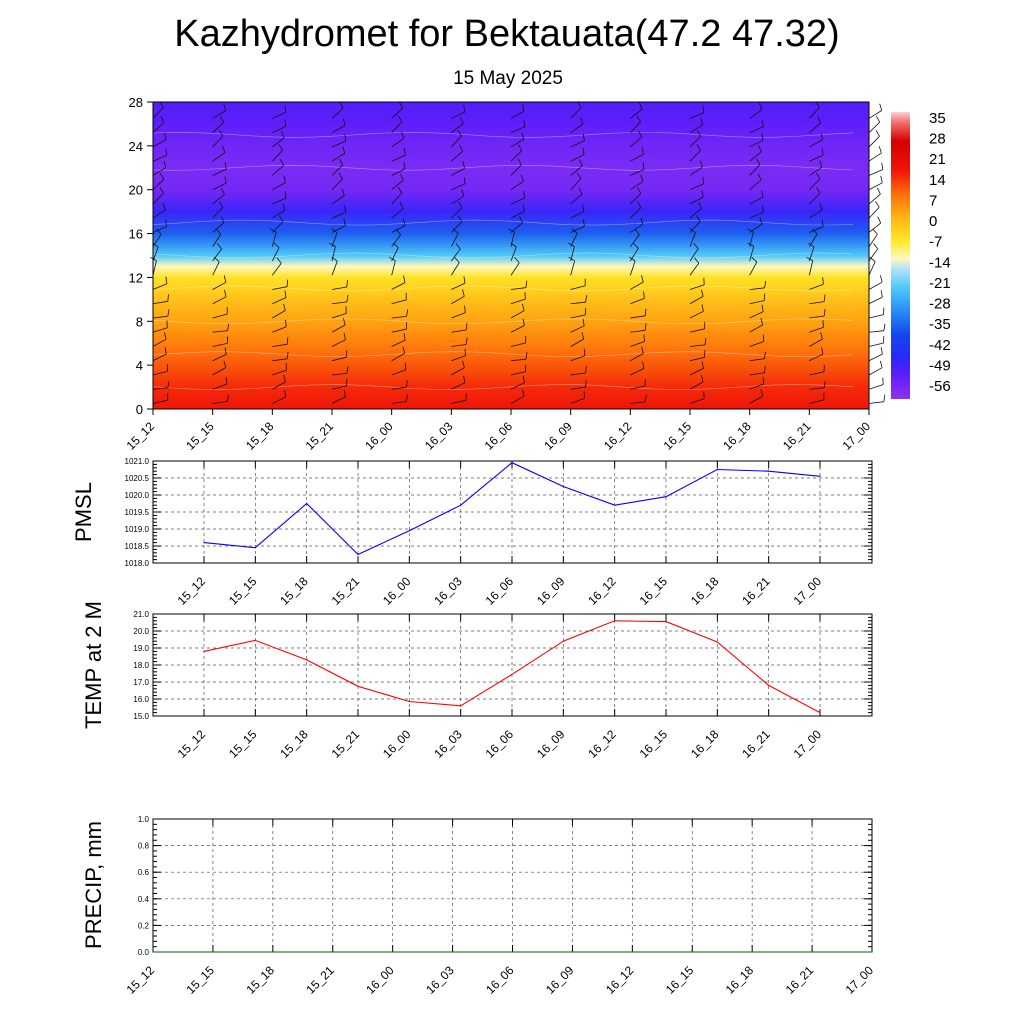 This screenshot has width=1024, height=1029. I want to click on y-tick-label: 21.0, so click(141, 614).